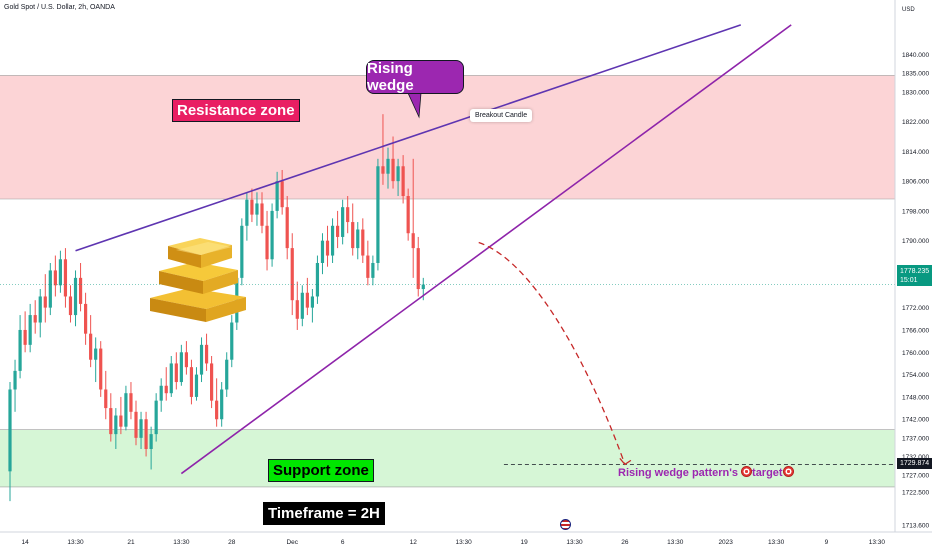 The height and width of the screenshot is (550, 932). Describe the element at coordinates (414, 542) in the screenshot. I see `x-tick-label: 12` at that location.